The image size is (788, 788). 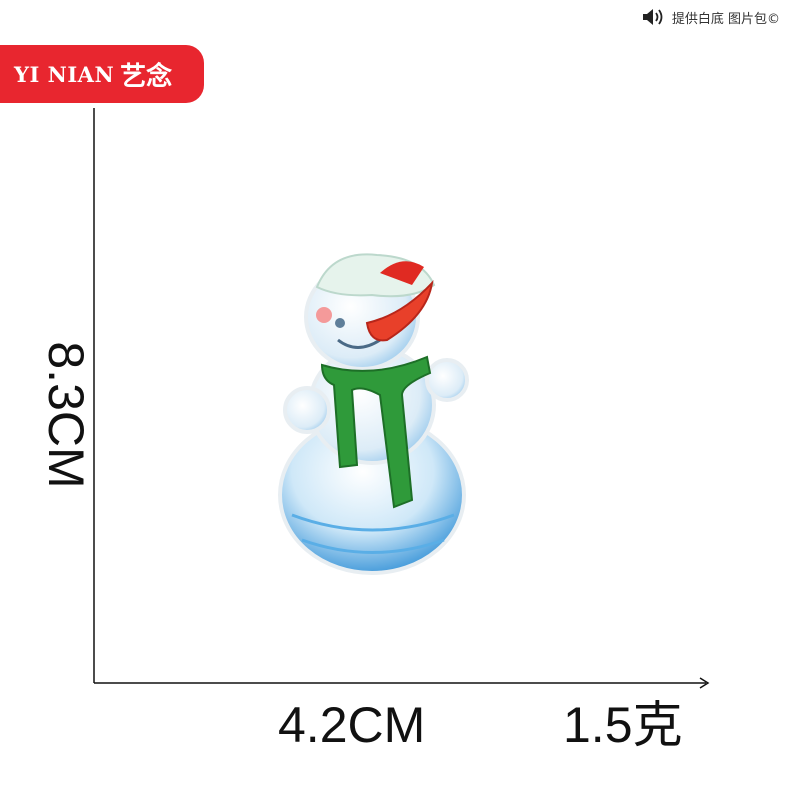 I want to click on snowman-carrot-nose, so click(x=399, y=310).